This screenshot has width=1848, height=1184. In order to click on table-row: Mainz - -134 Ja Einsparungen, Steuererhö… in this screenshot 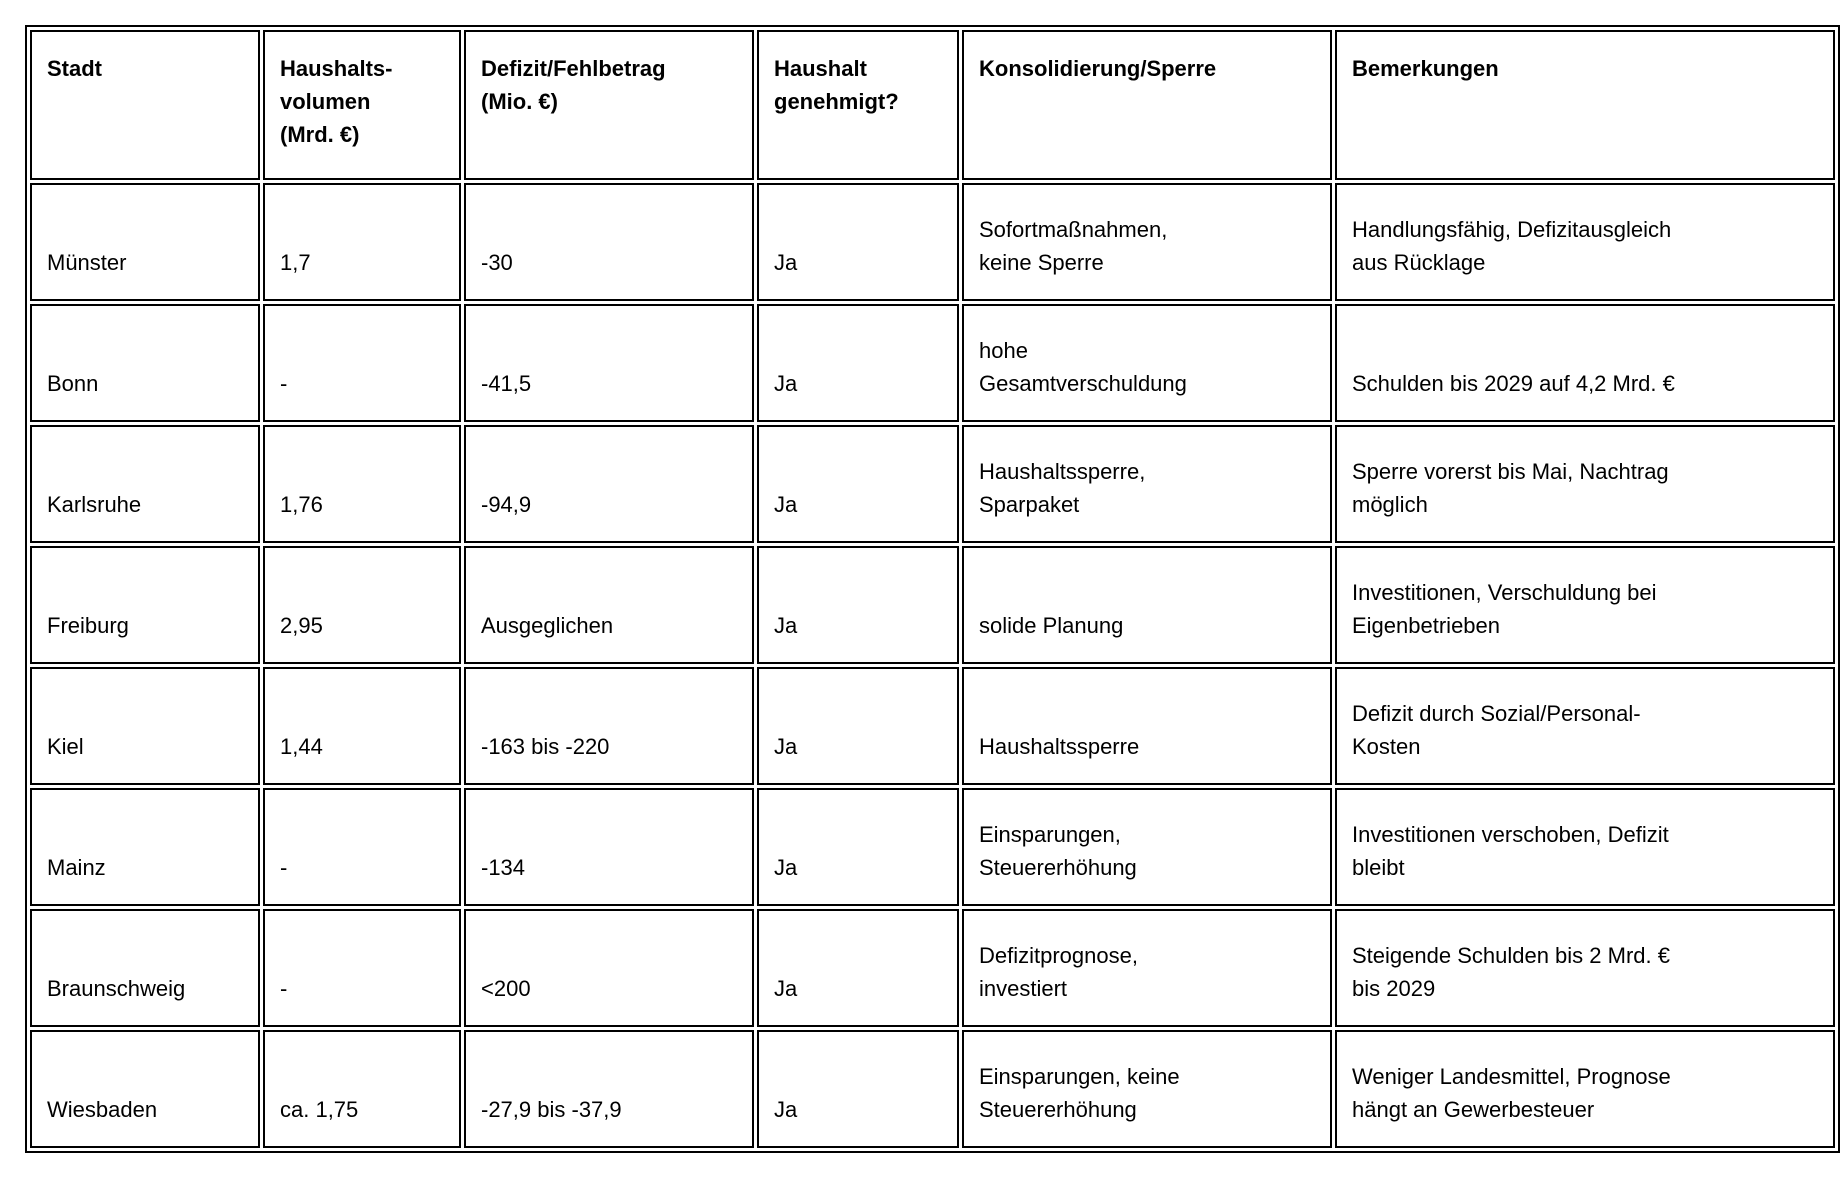, I will do `click(932, 847)`.